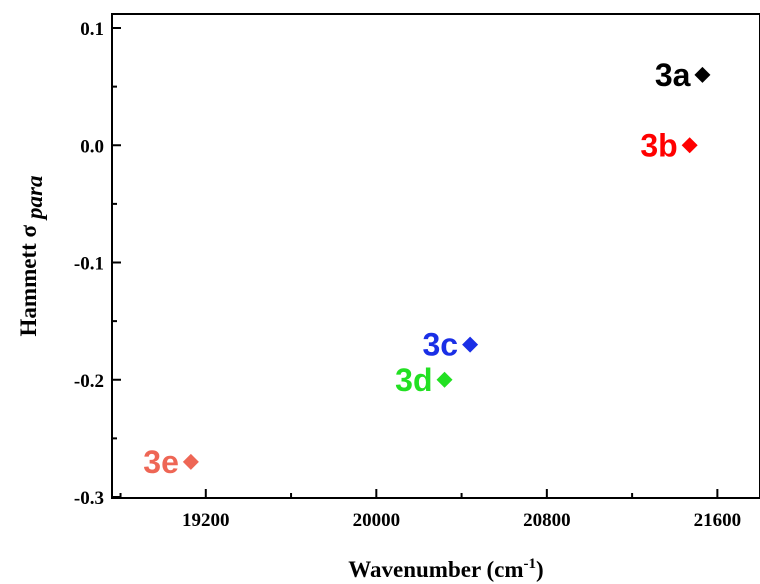 The width and height of the screenshot is (760, 584). What do you see at coordinates (92, 146) in the screenshot?
I see `y-tick-label: 0.0` at bounding box center [92, 146].